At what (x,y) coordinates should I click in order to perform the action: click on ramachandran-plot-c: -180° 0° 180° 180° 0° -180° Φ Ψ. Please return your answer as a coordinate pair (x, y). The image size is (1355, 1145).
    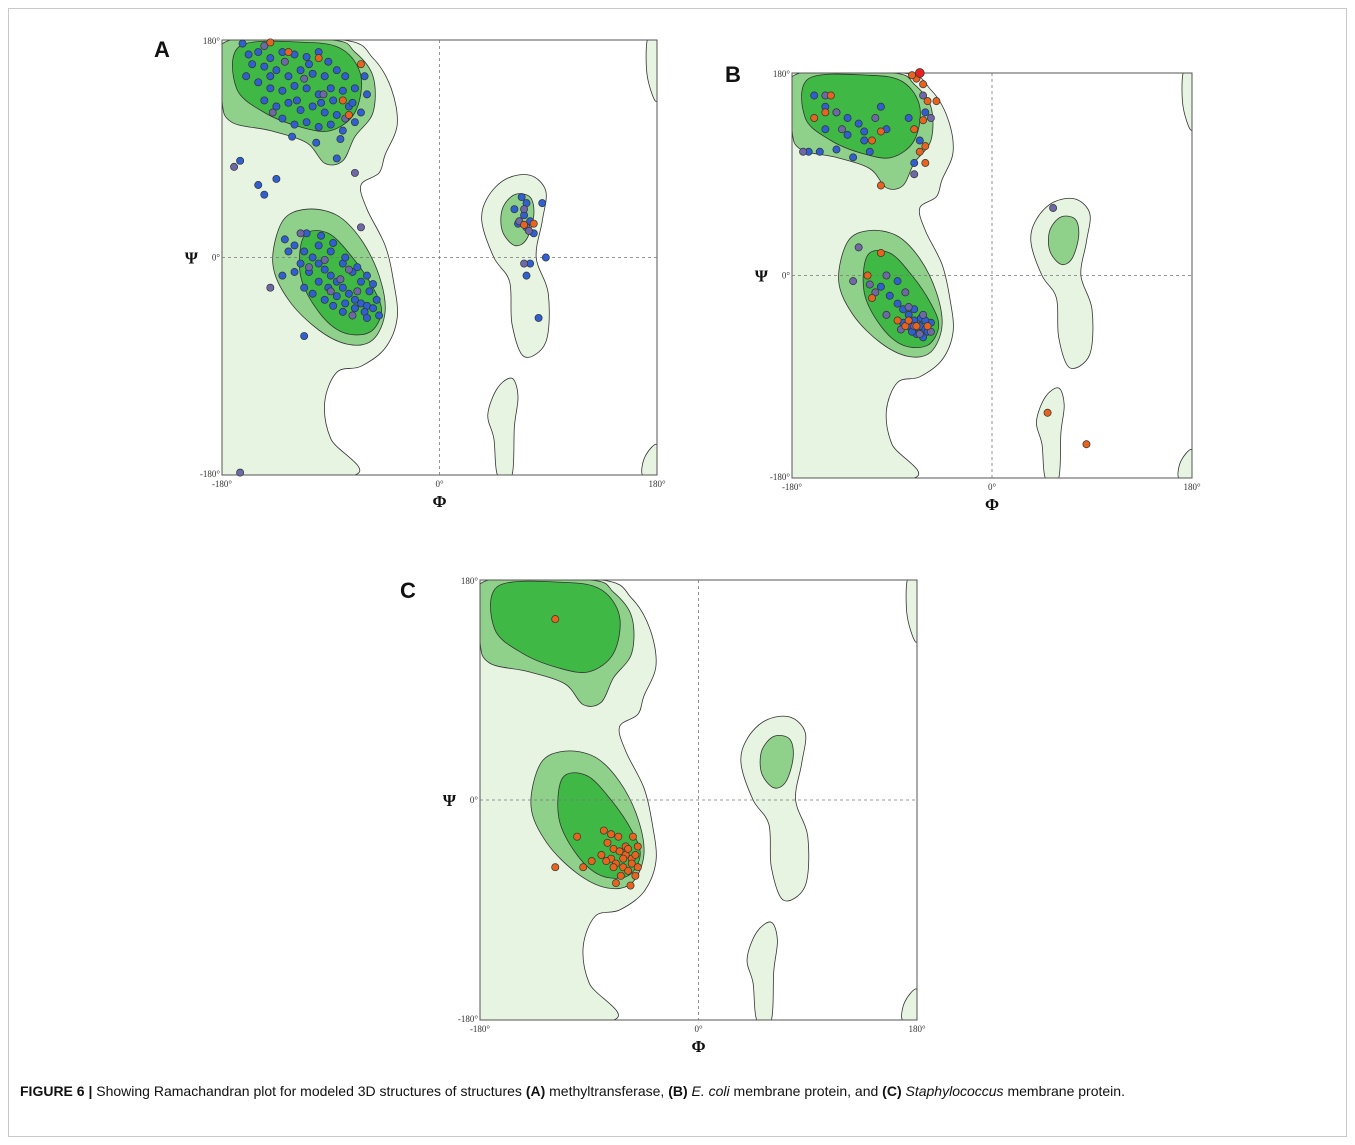
    Looking at the image, I should click on (684, 816).